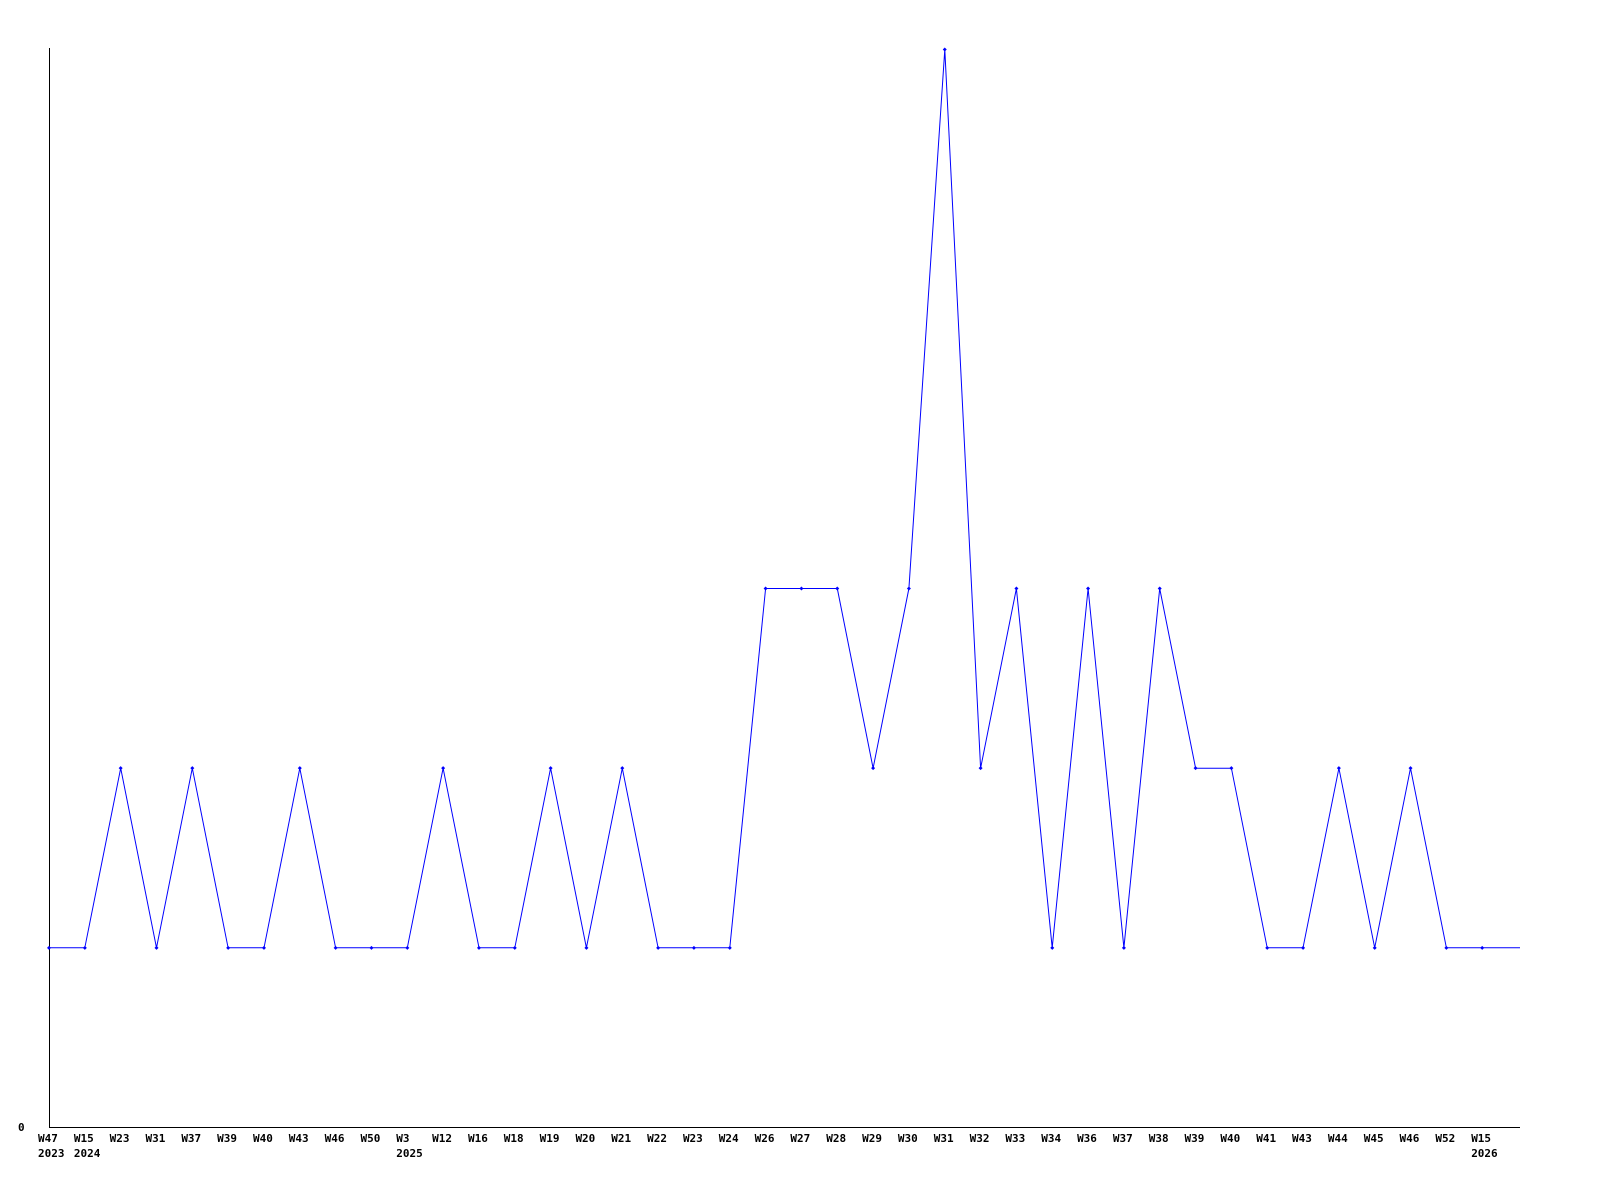 The width and height of the screenshot is (1600, 1200). Describe the element at coordinates (87, 1153) in the screenshot. I see `year-label: 2024` at that location.